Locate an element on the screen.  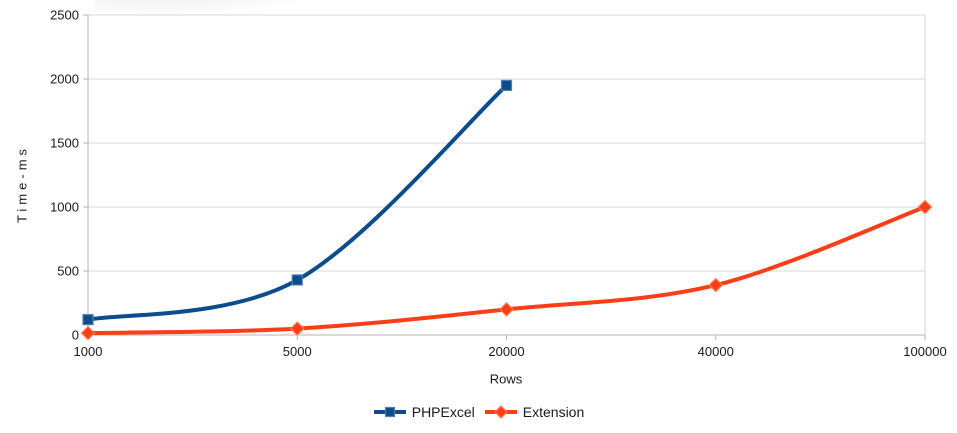
x-tick-label: 1000 is located at coordinates (88, 351).